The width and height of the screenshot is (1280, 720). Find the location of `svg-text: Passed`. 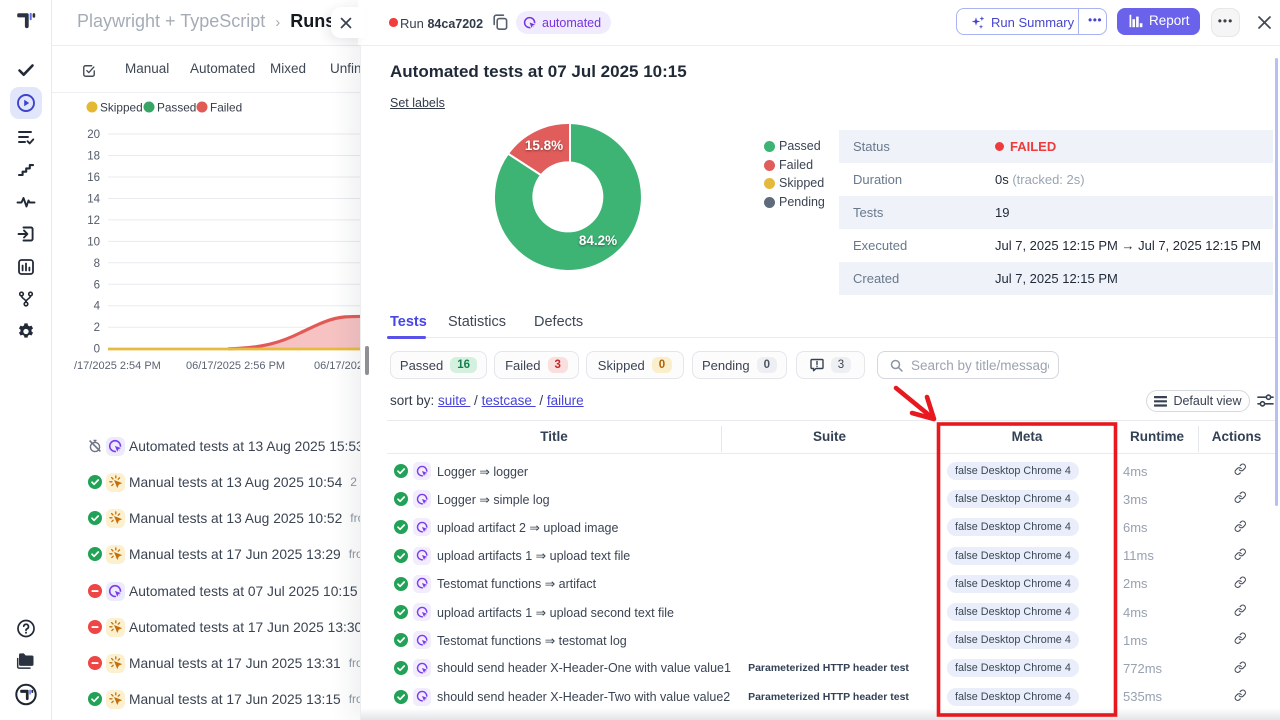

svg-text: Passed is located at coordinates (176, 108).